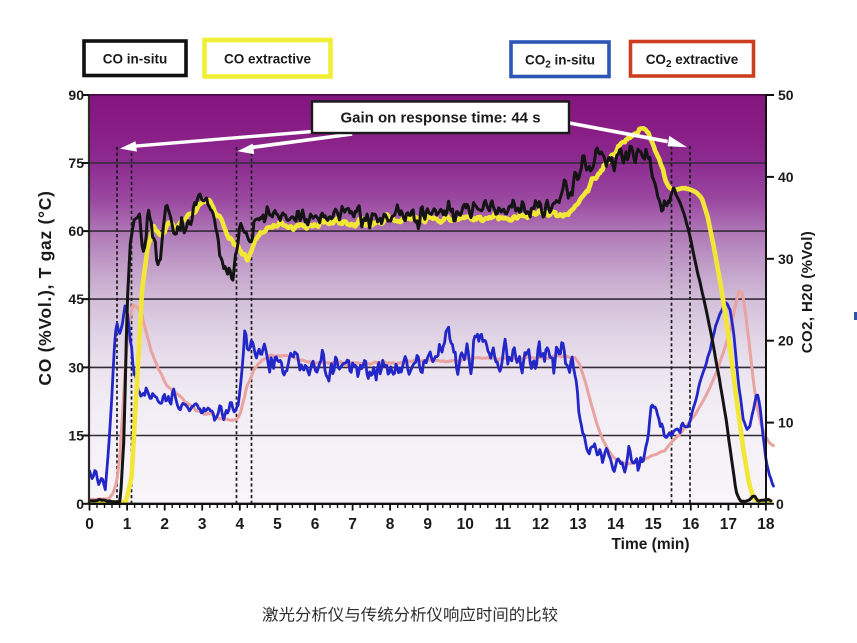 This screenshot has width=857, height=643. I want to click on svg-text: 2, so click(164, 524).